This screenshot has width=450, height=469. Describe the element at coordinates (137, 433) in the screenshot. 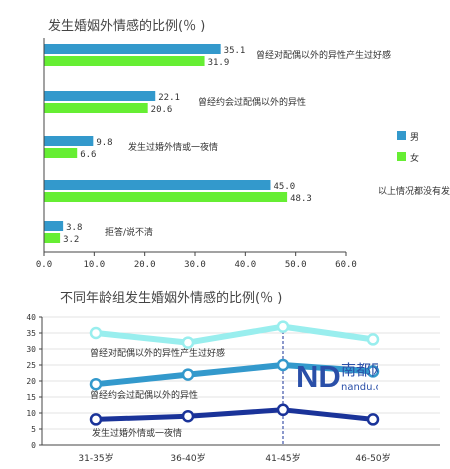

I see `series-label-2: 发生过婚外情或一夜情` at that location.